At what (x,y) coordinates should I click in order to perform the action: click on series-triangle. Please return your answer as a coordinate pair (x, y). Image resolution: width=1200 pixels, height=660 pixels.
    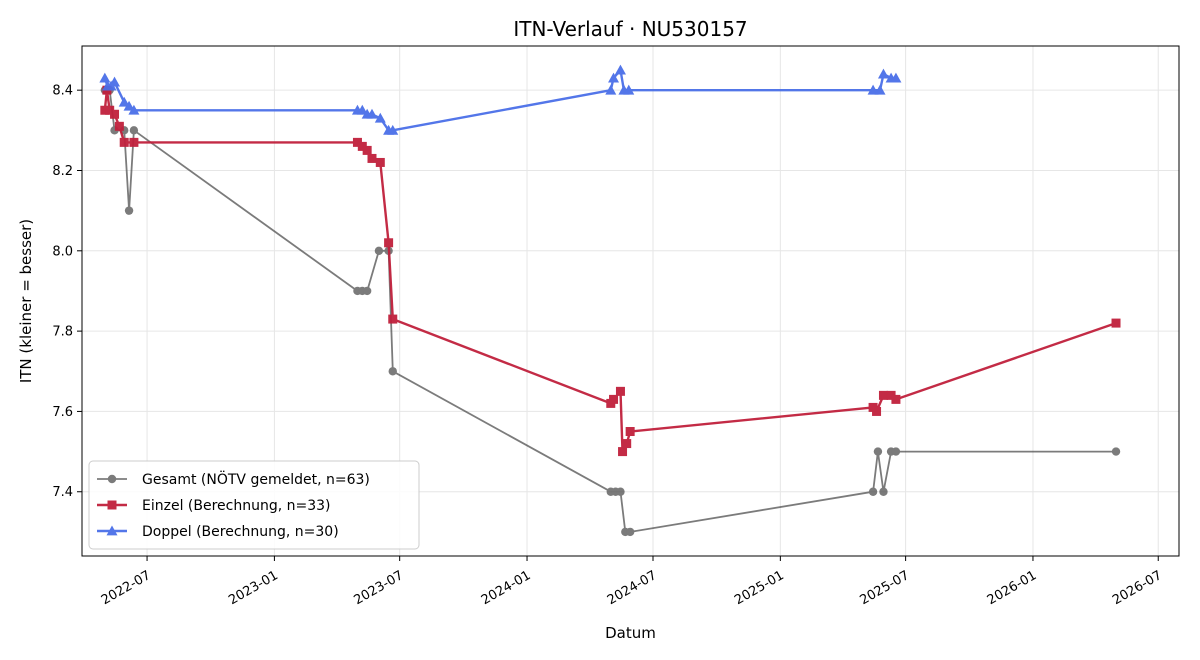
    Looking at the image, I should click on (500, 99).